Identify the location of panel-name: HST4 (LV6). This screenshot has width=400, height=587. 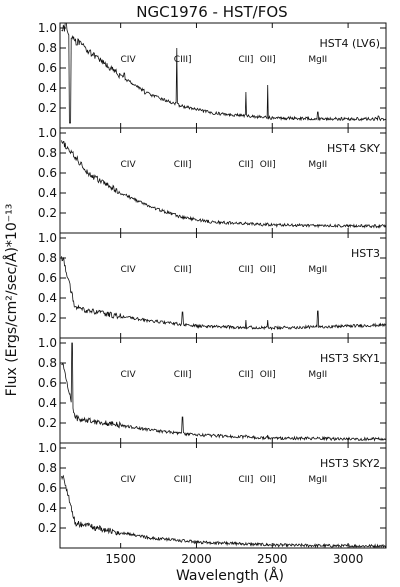
(350, 43).